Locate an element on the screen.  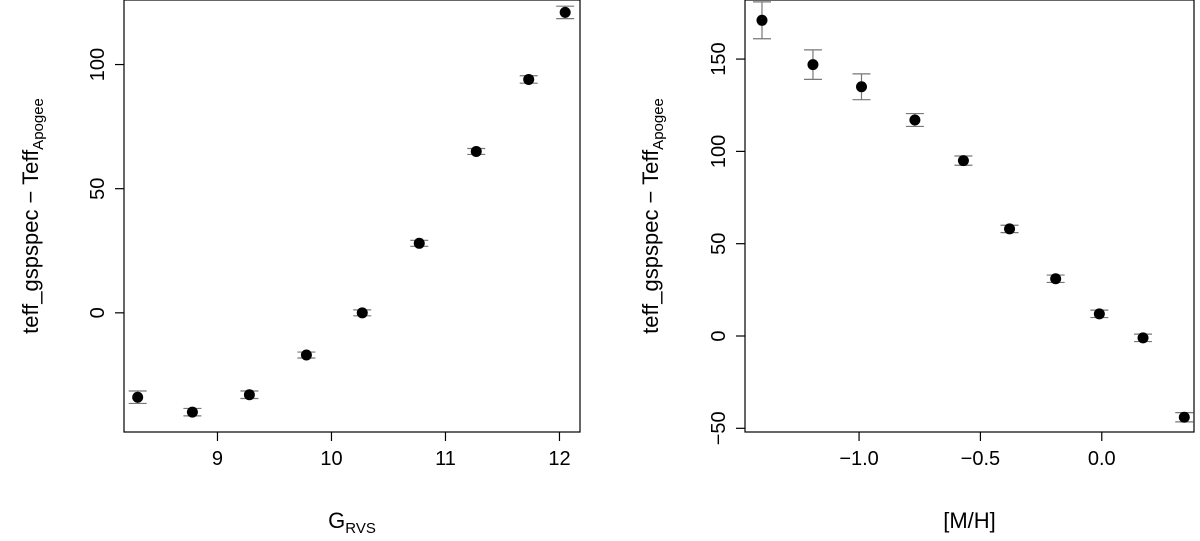
x-axis-label: GRVS is located at coordinates (352, 522).